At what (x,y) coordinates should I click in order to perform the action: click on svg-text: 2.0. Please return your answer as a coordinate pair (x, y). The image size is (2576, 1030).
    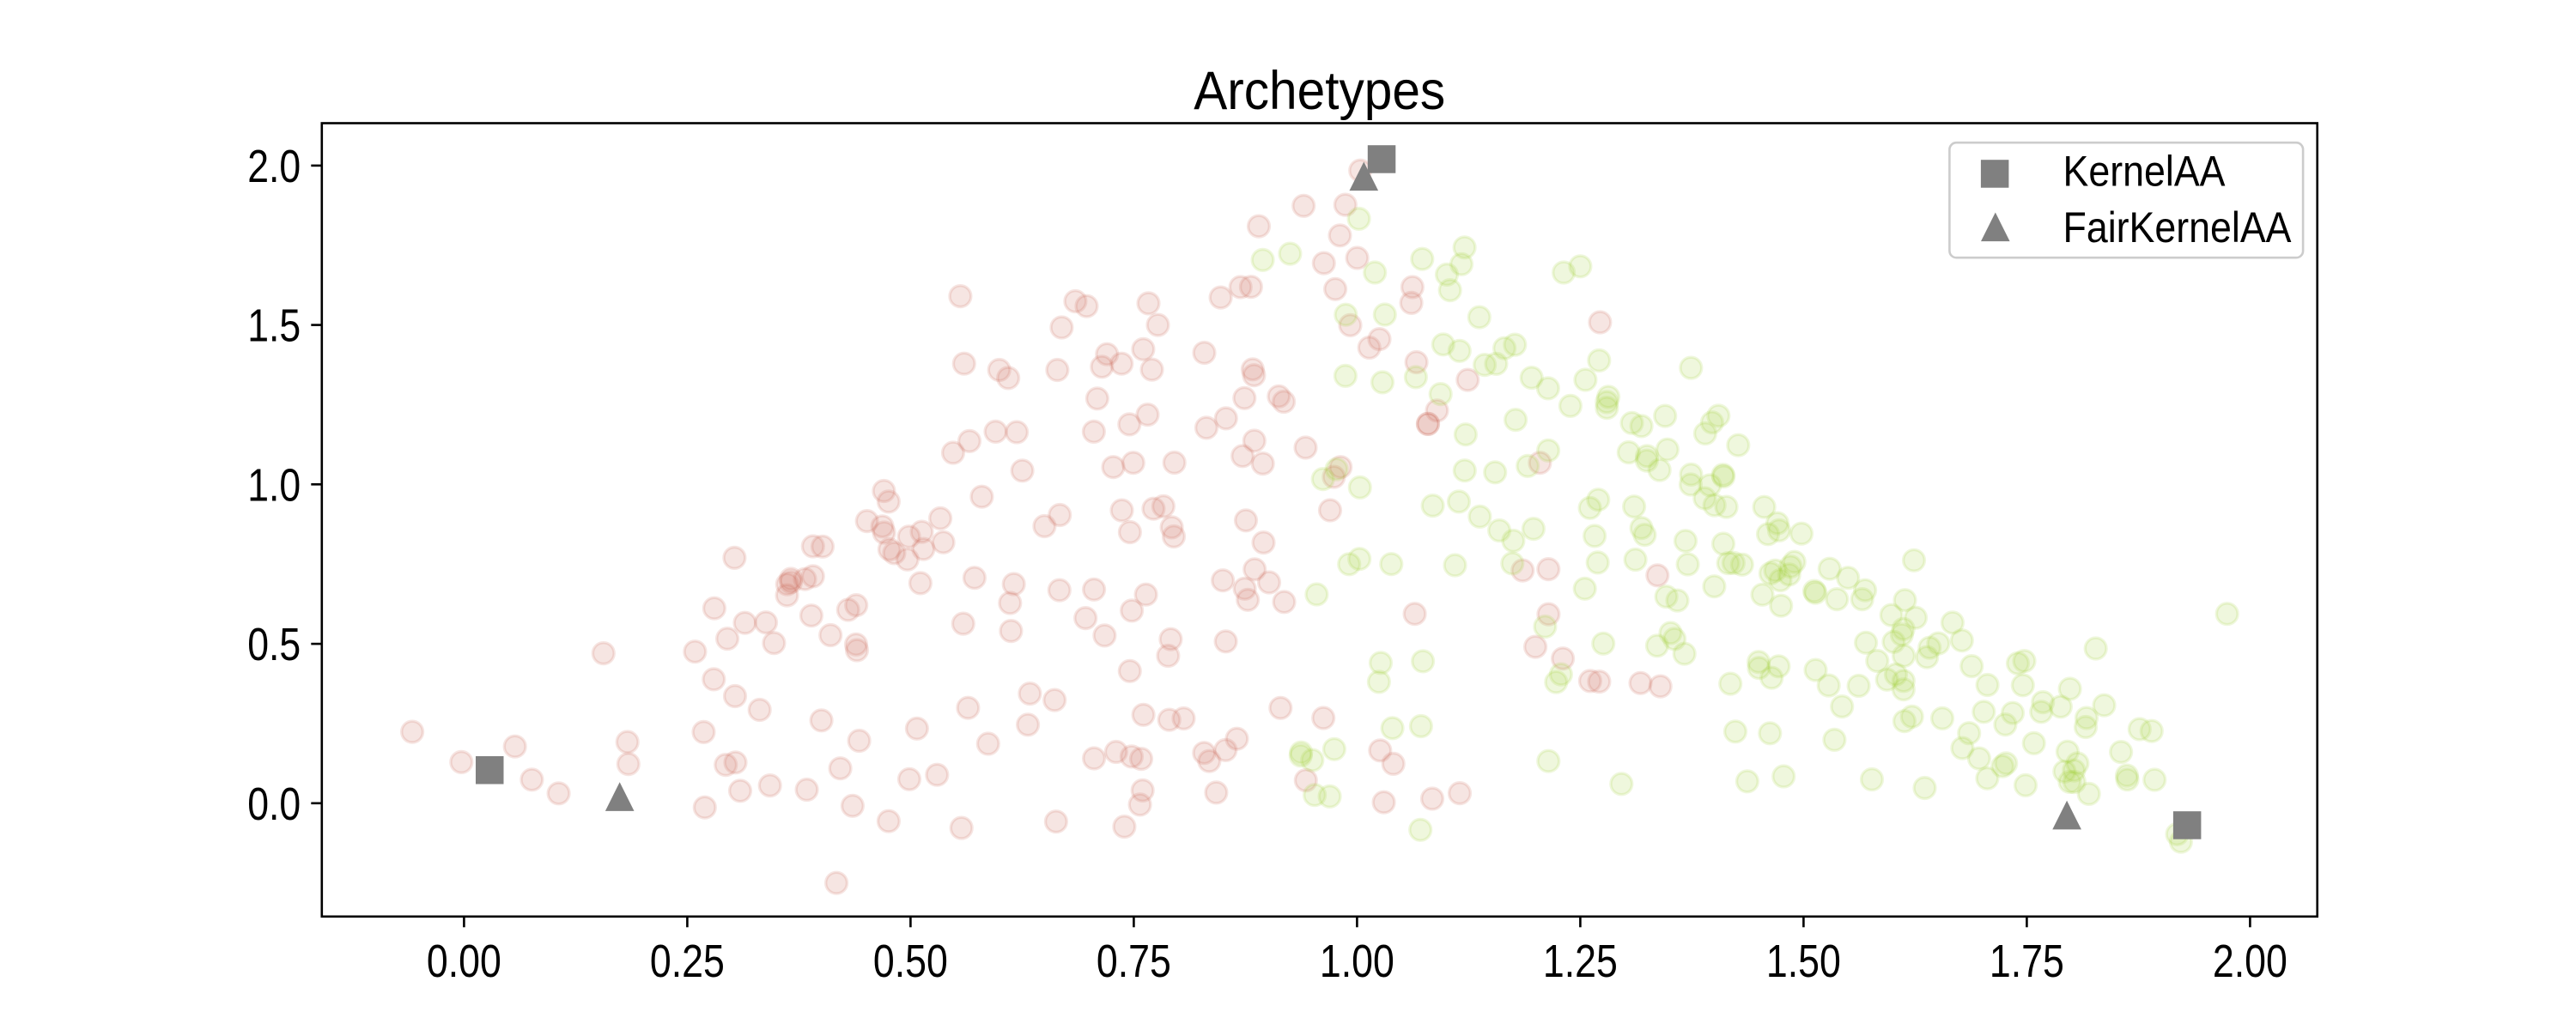
    Looking at the image, I should click on (274, 166).